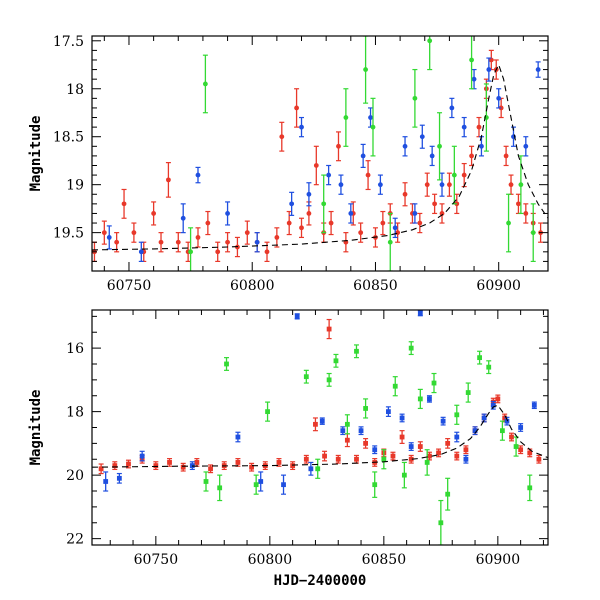 The image size is (600, 600). Describe the element at coordinates (75, 349) in the screenshot. I see `y-tick-label: 16` at that location.